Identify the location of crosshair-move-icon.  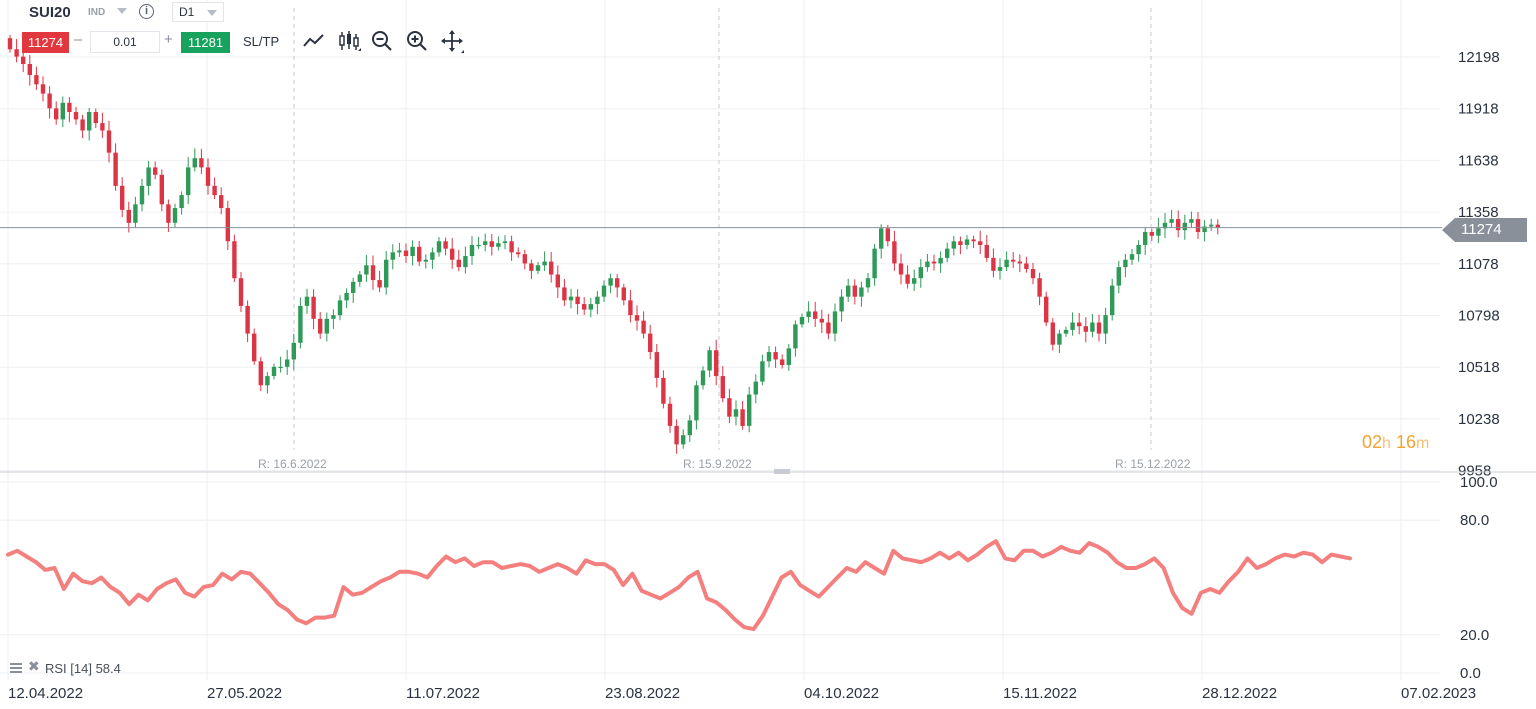
(452, 41).